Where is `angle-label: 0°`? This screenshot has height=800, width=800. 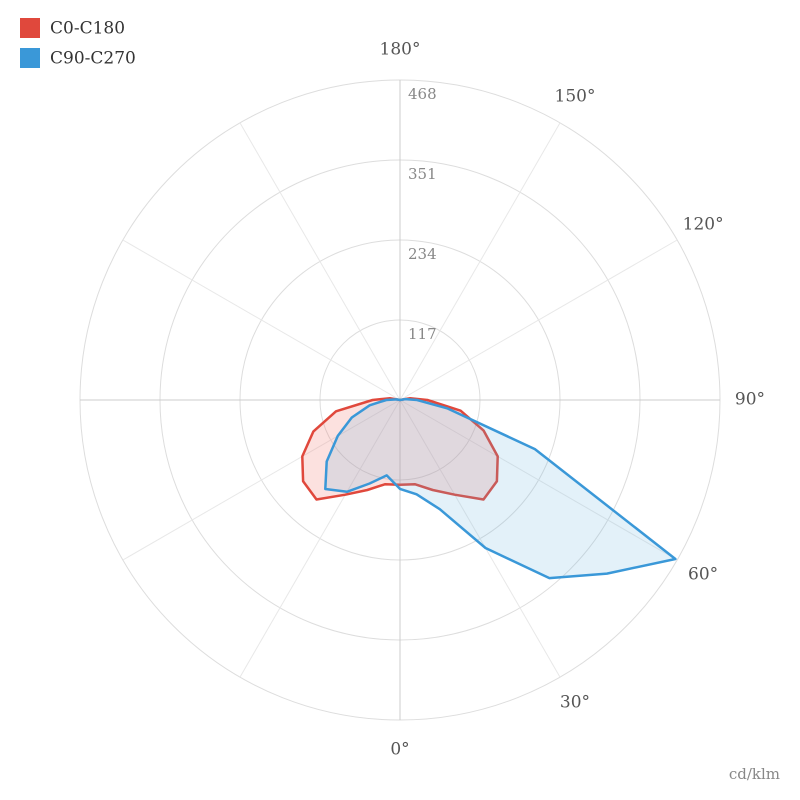
angle-label: 0° is located at coordinates (399, 750).